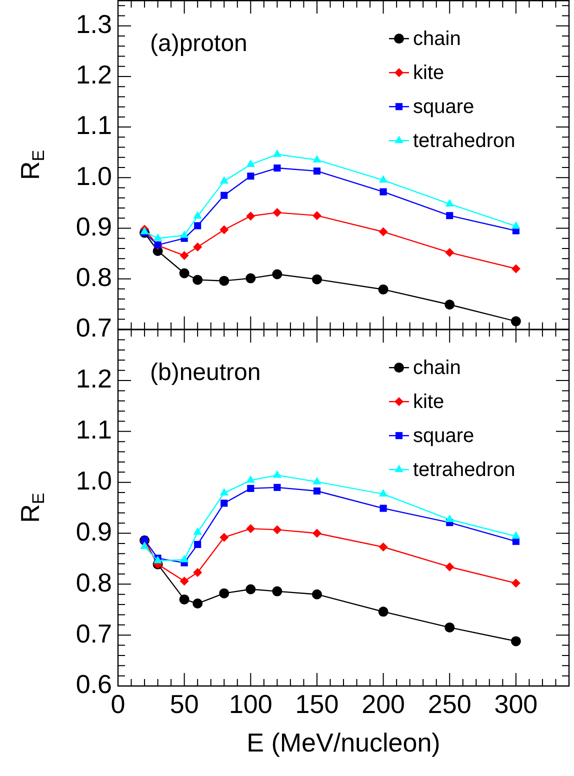 The image size is (574, 776). What do you see at coordinates (94, 24) in the screenshot?
I see `y-tick-label: 1.3` at bounding box center [94, 24].